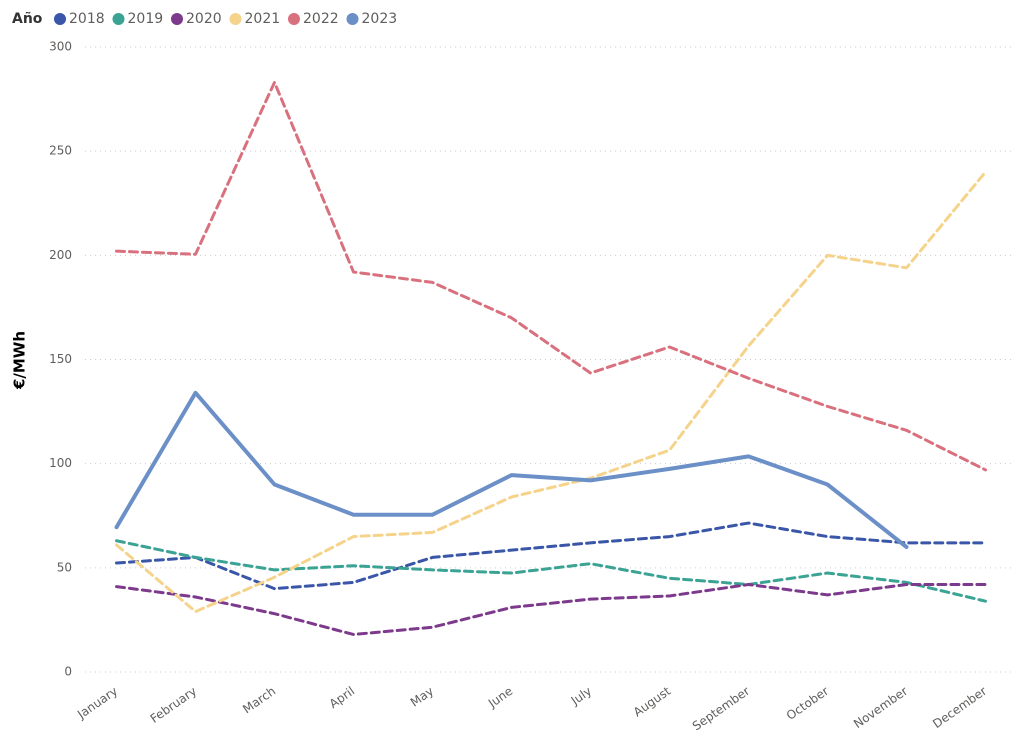  What do you see at coordinates (146, 19) in the screenshot?
I see `legend-label: 2019` at bounding box center [146, 19].